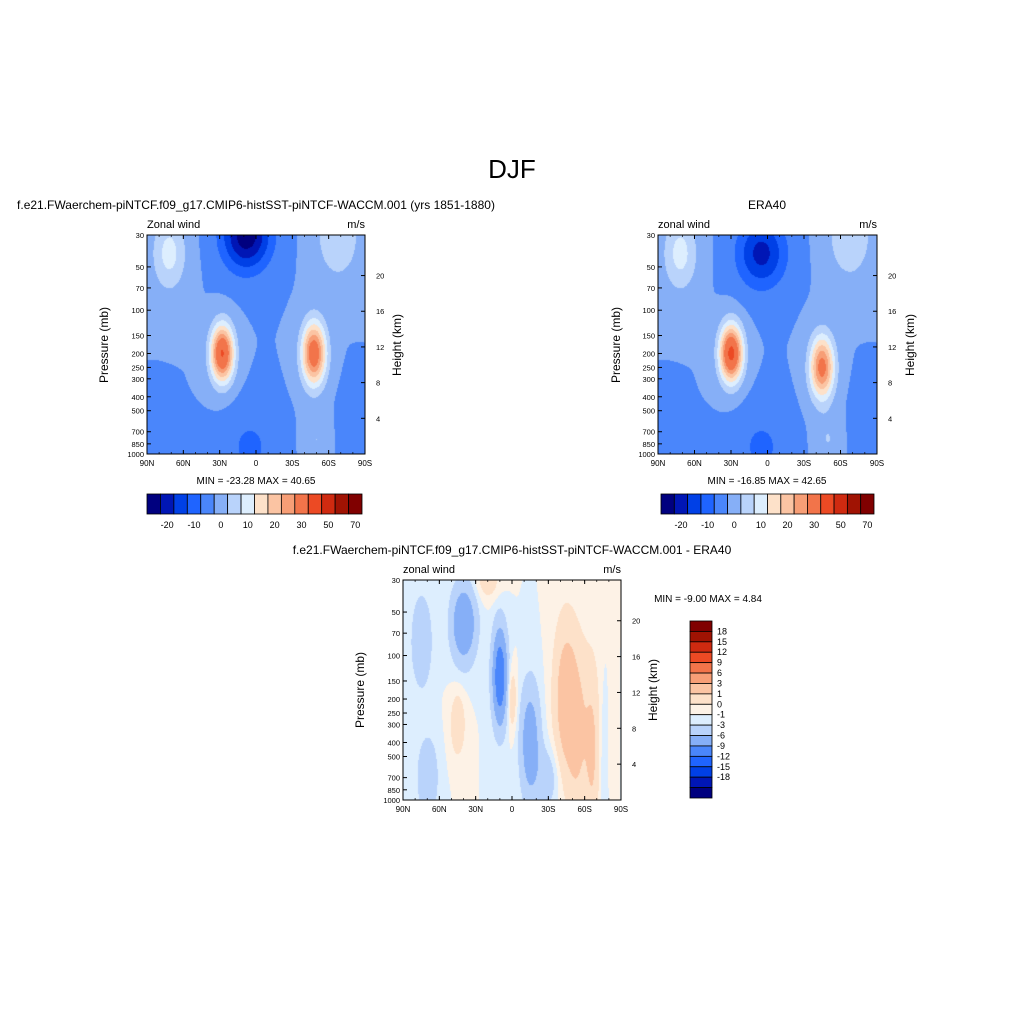 This screenshot has width=1024, height=1024. What do you see at coordinates (475, 809) in the screenshot?
I see `x-tick-label: 30N` at bounding box center [475, 809].